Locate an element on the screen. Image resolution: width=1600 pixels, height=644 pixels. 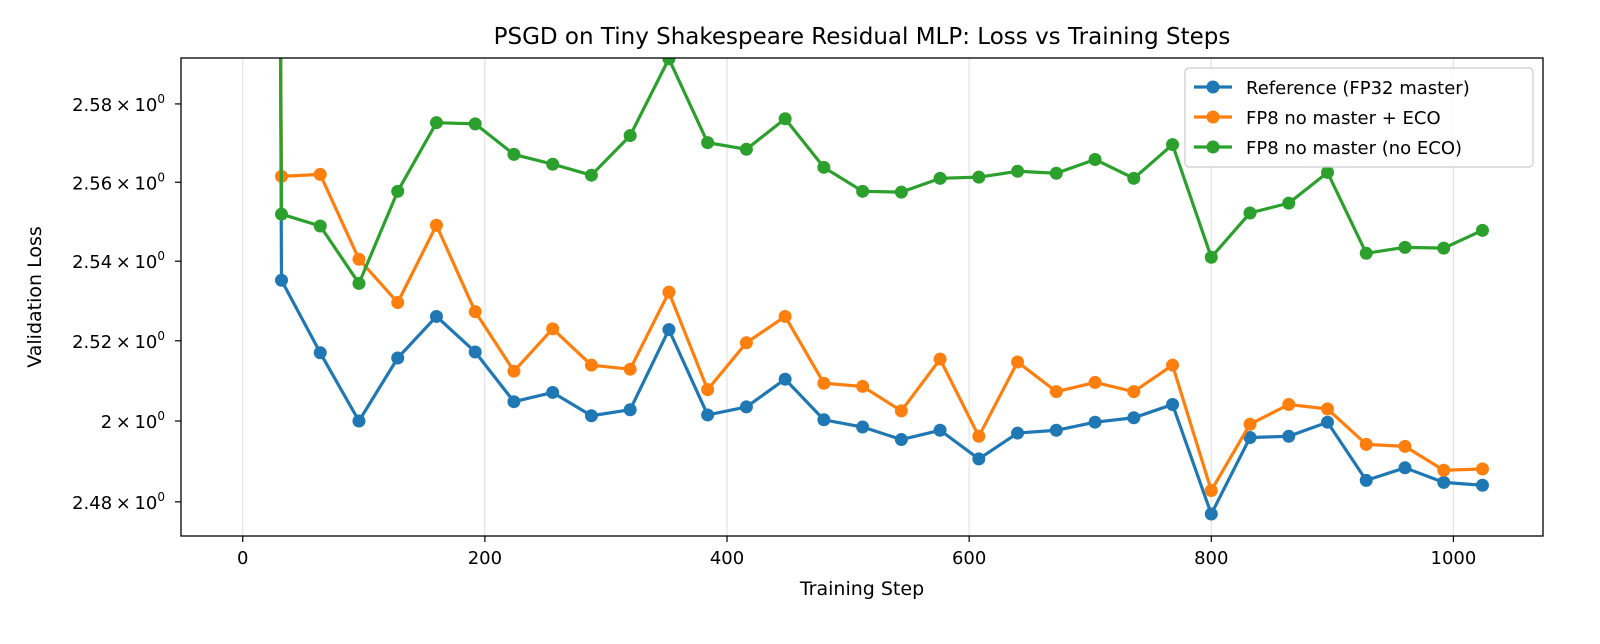
x-axis-ticks: 0 200 400 600 800 1000 is located at coordinates (856, 552).